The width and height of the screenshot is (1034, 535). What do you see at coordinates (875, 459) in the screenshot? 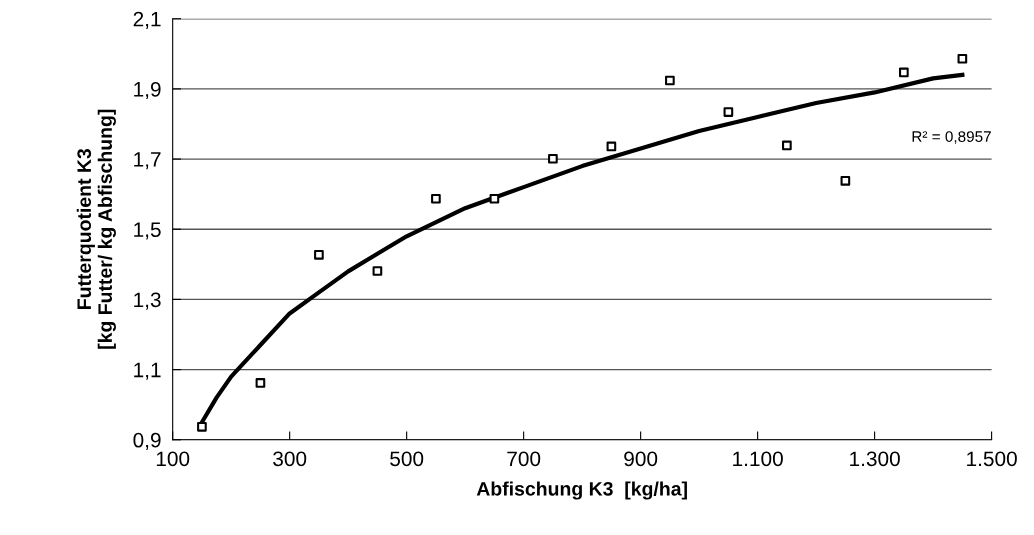
I see `x-tick-label: 1.300` at bounding box center [875, 459].